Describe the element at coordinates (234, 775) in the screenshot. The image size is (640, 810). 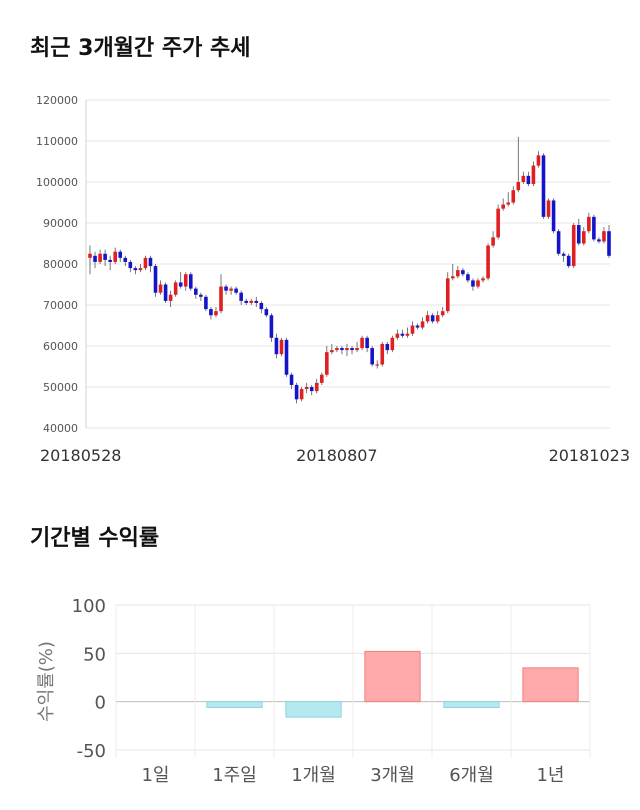
I see `x-tick-label: 1주일` at that location.